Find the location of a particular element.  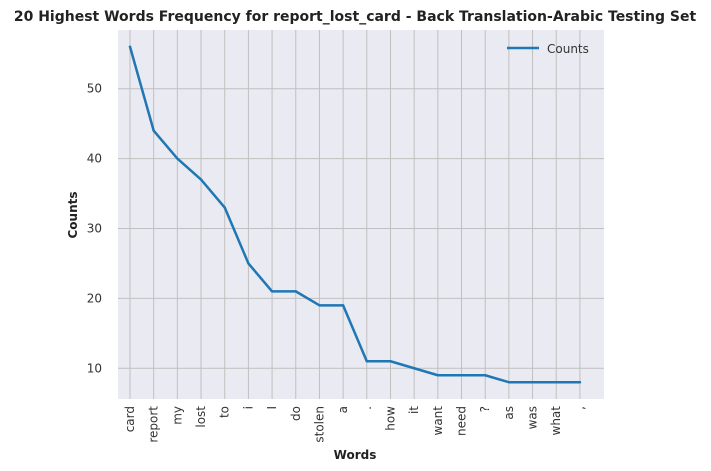

x-tick-label-2: my is located at coordinates (177, 415).